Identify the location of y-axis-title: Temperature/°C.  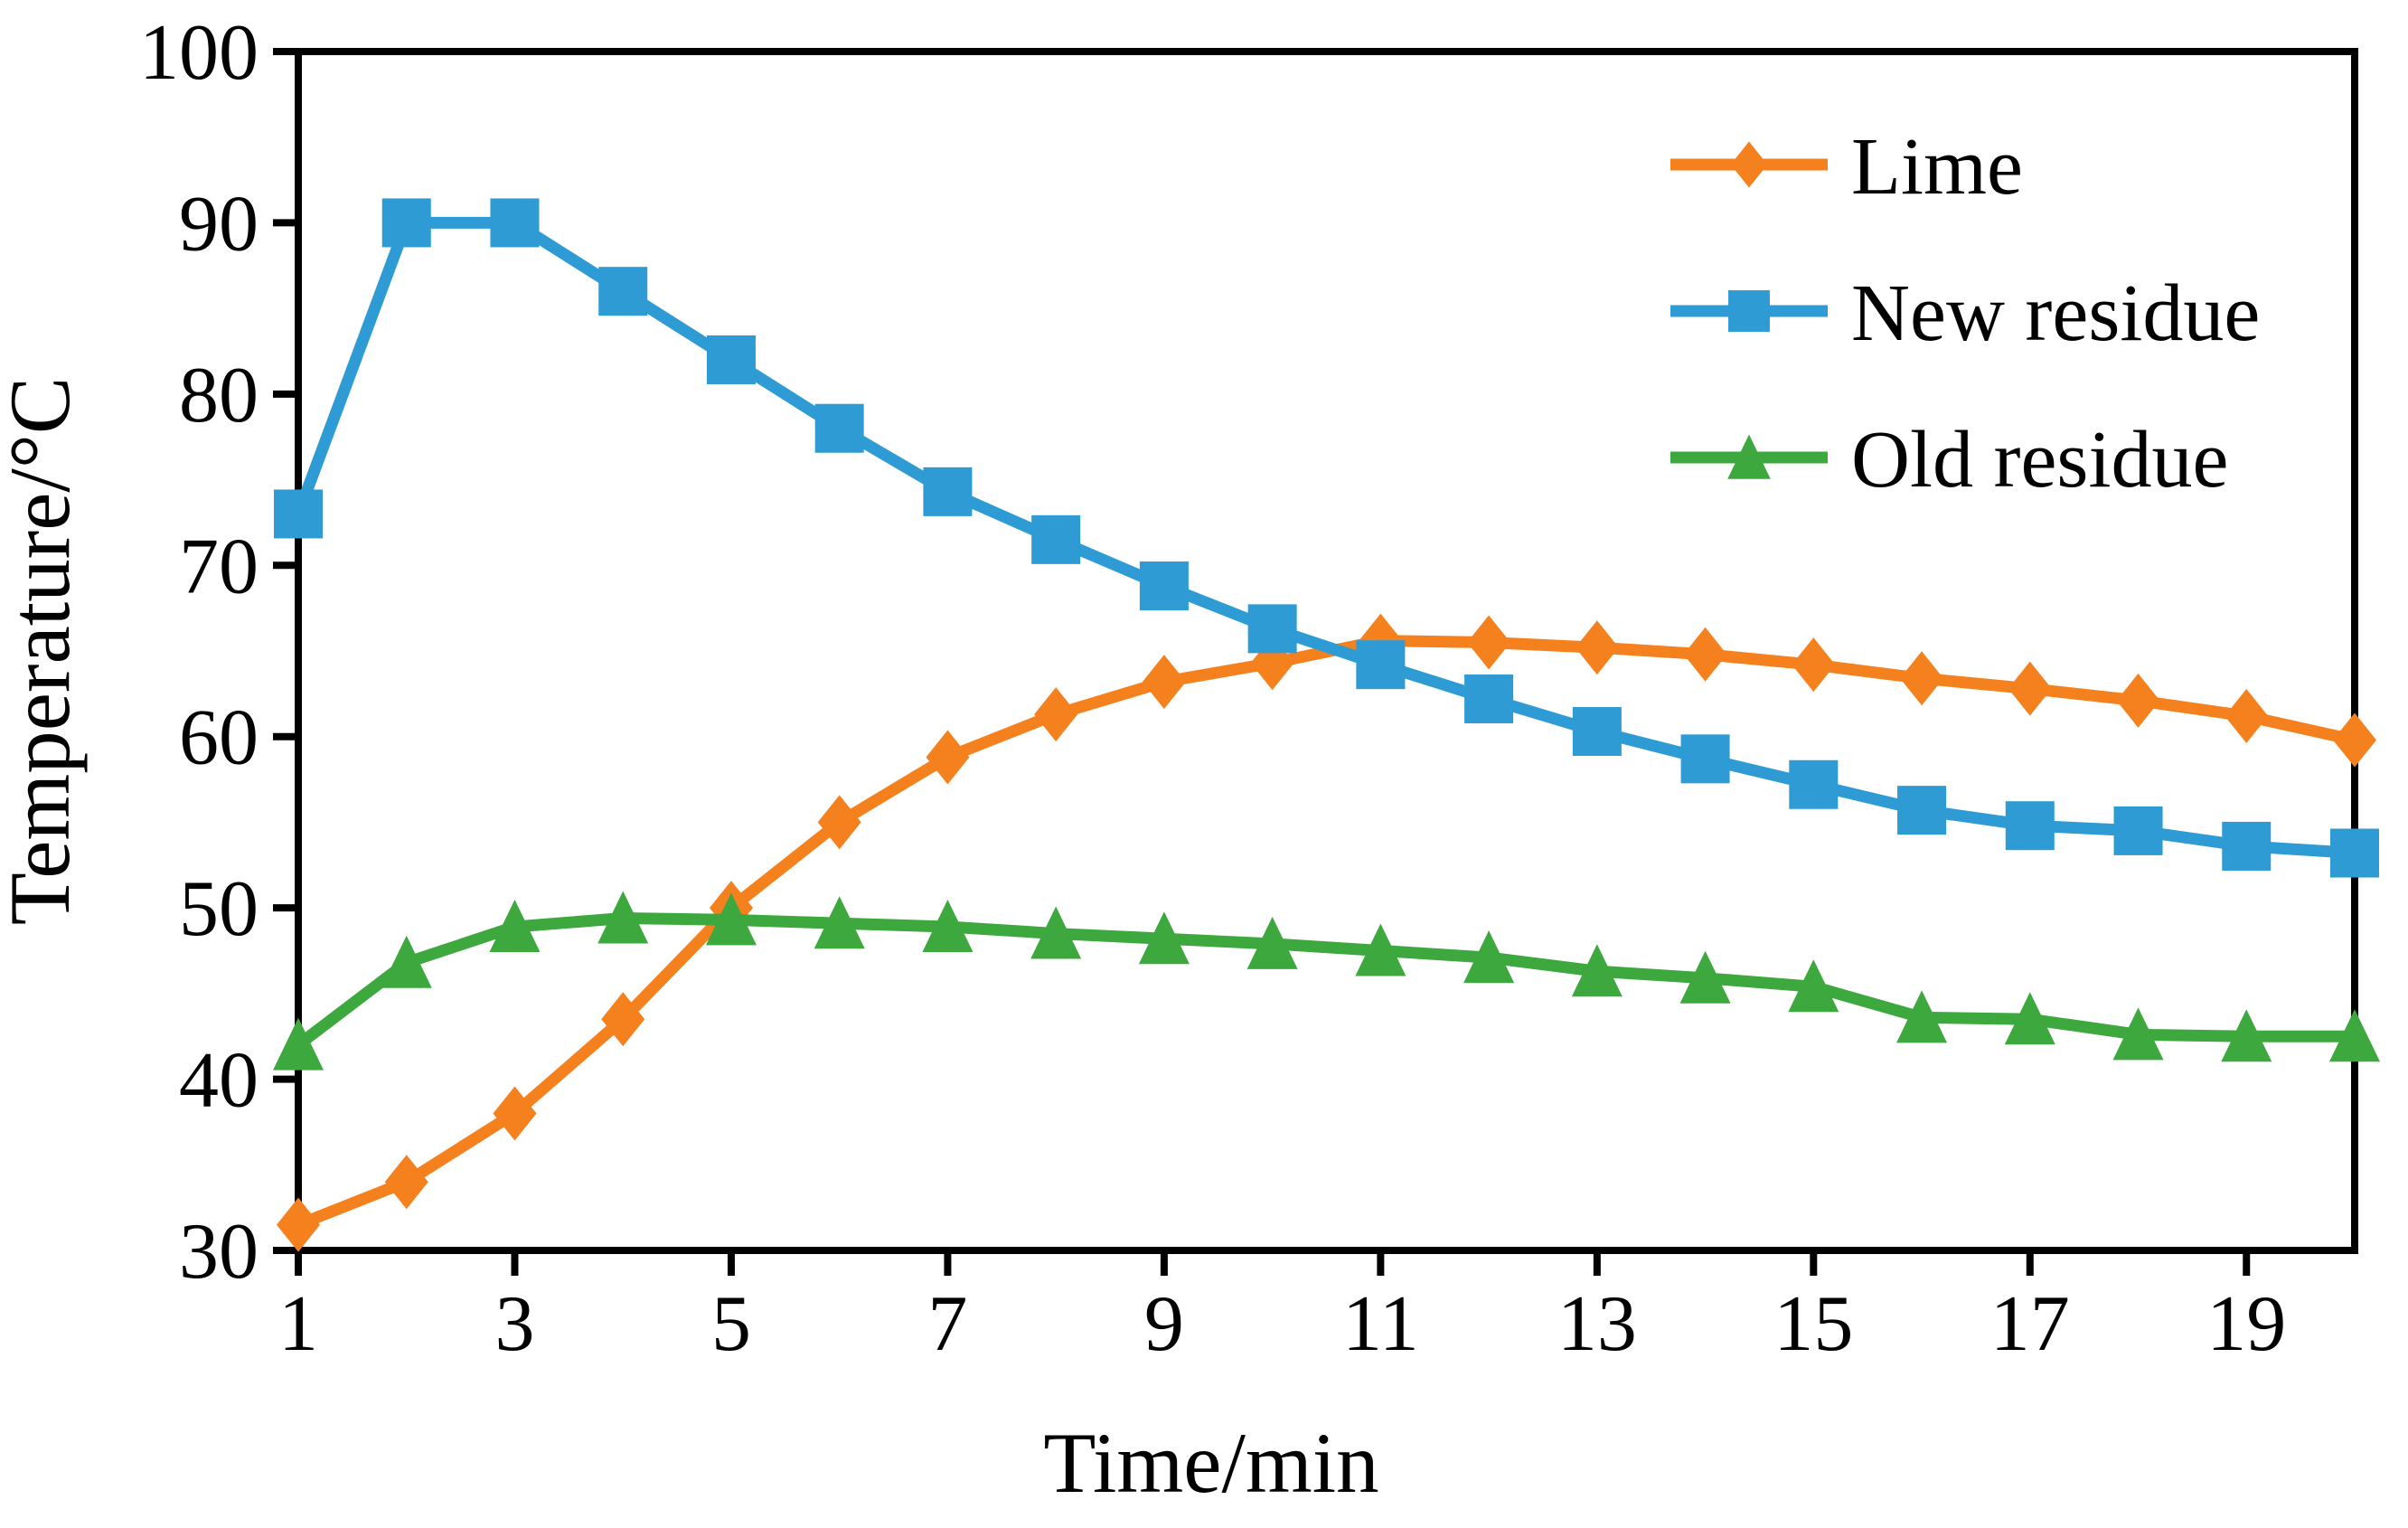
(44, 651).